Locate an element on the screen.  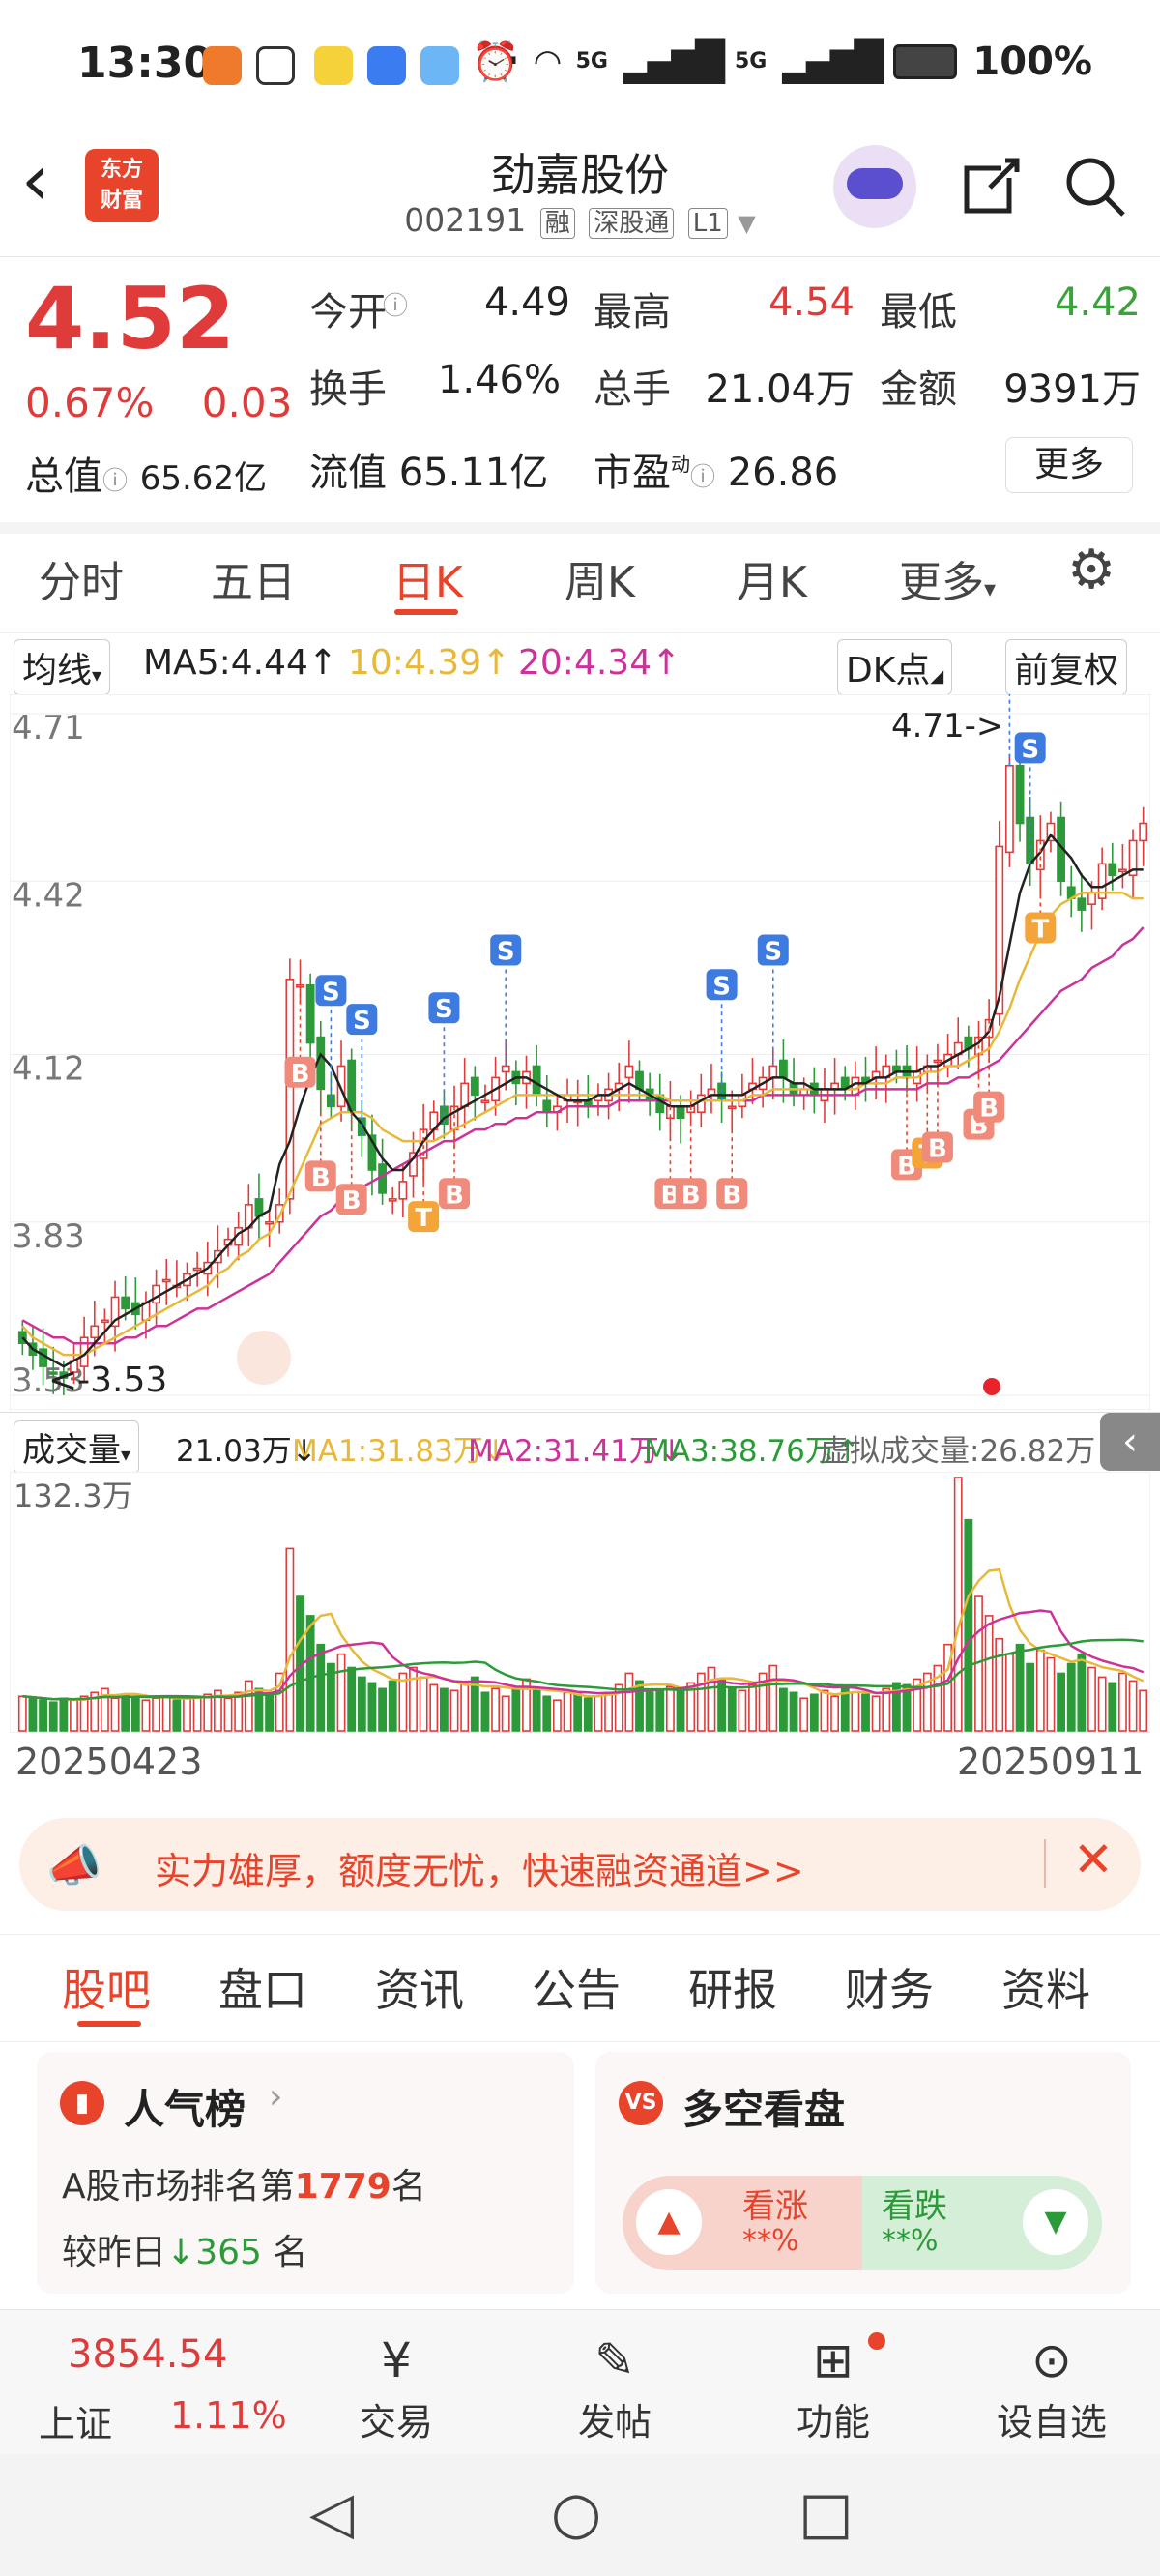
x-end-date: 20250911 is located at coordinates (1051, 1762).